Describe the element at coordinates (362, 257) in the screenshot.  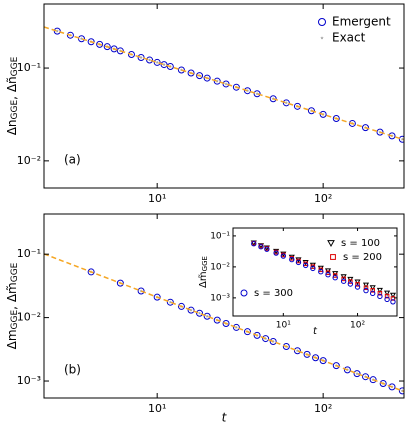
I see `legend-label: s = 200` at that location.